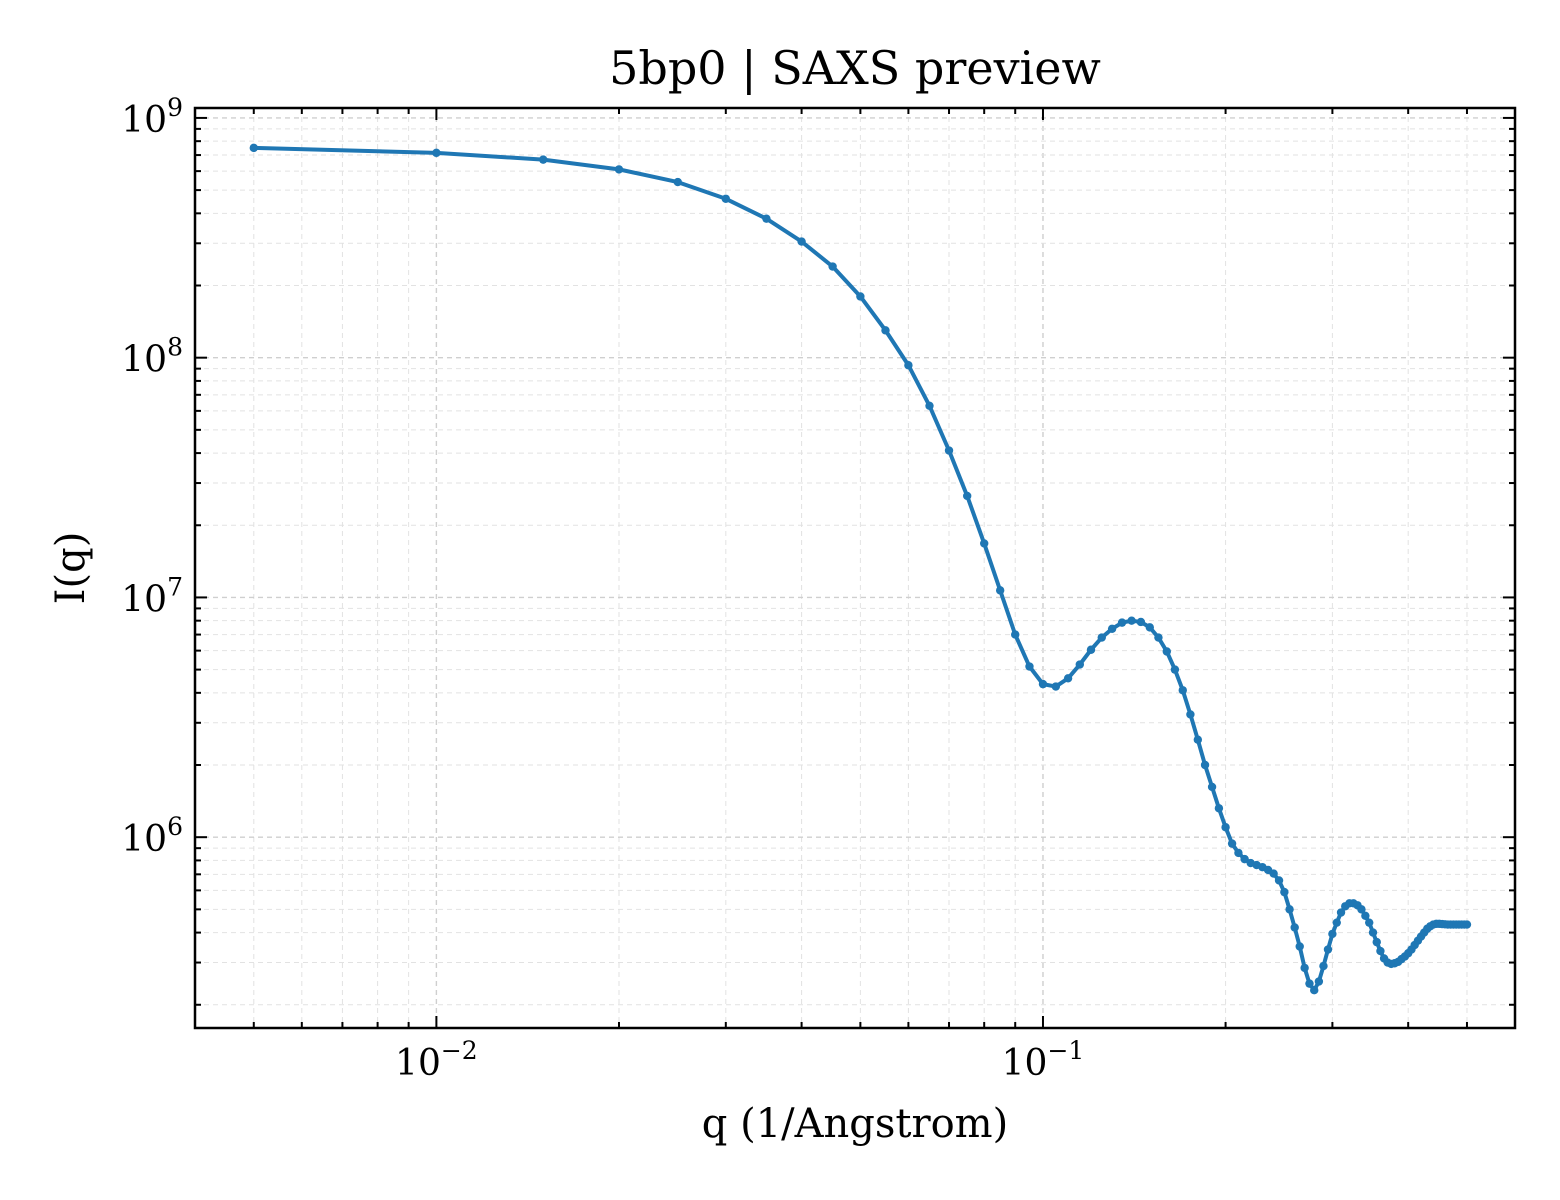 The image size is (1560, 1200). What do you see at coordinates (855, 68) in the screenshot?
I see `chart-title: 5bp0 | SAXS preview` at bounding box center [855, 68].